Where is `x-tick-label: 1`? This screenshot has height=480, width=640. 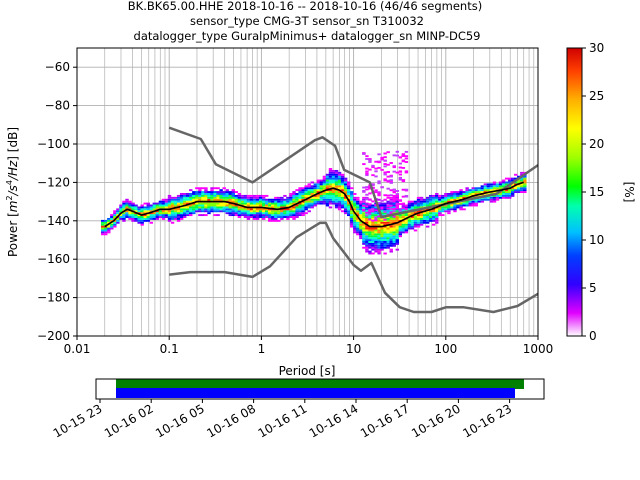 x-tick-label: 1 is located at coordinates (262, 349).